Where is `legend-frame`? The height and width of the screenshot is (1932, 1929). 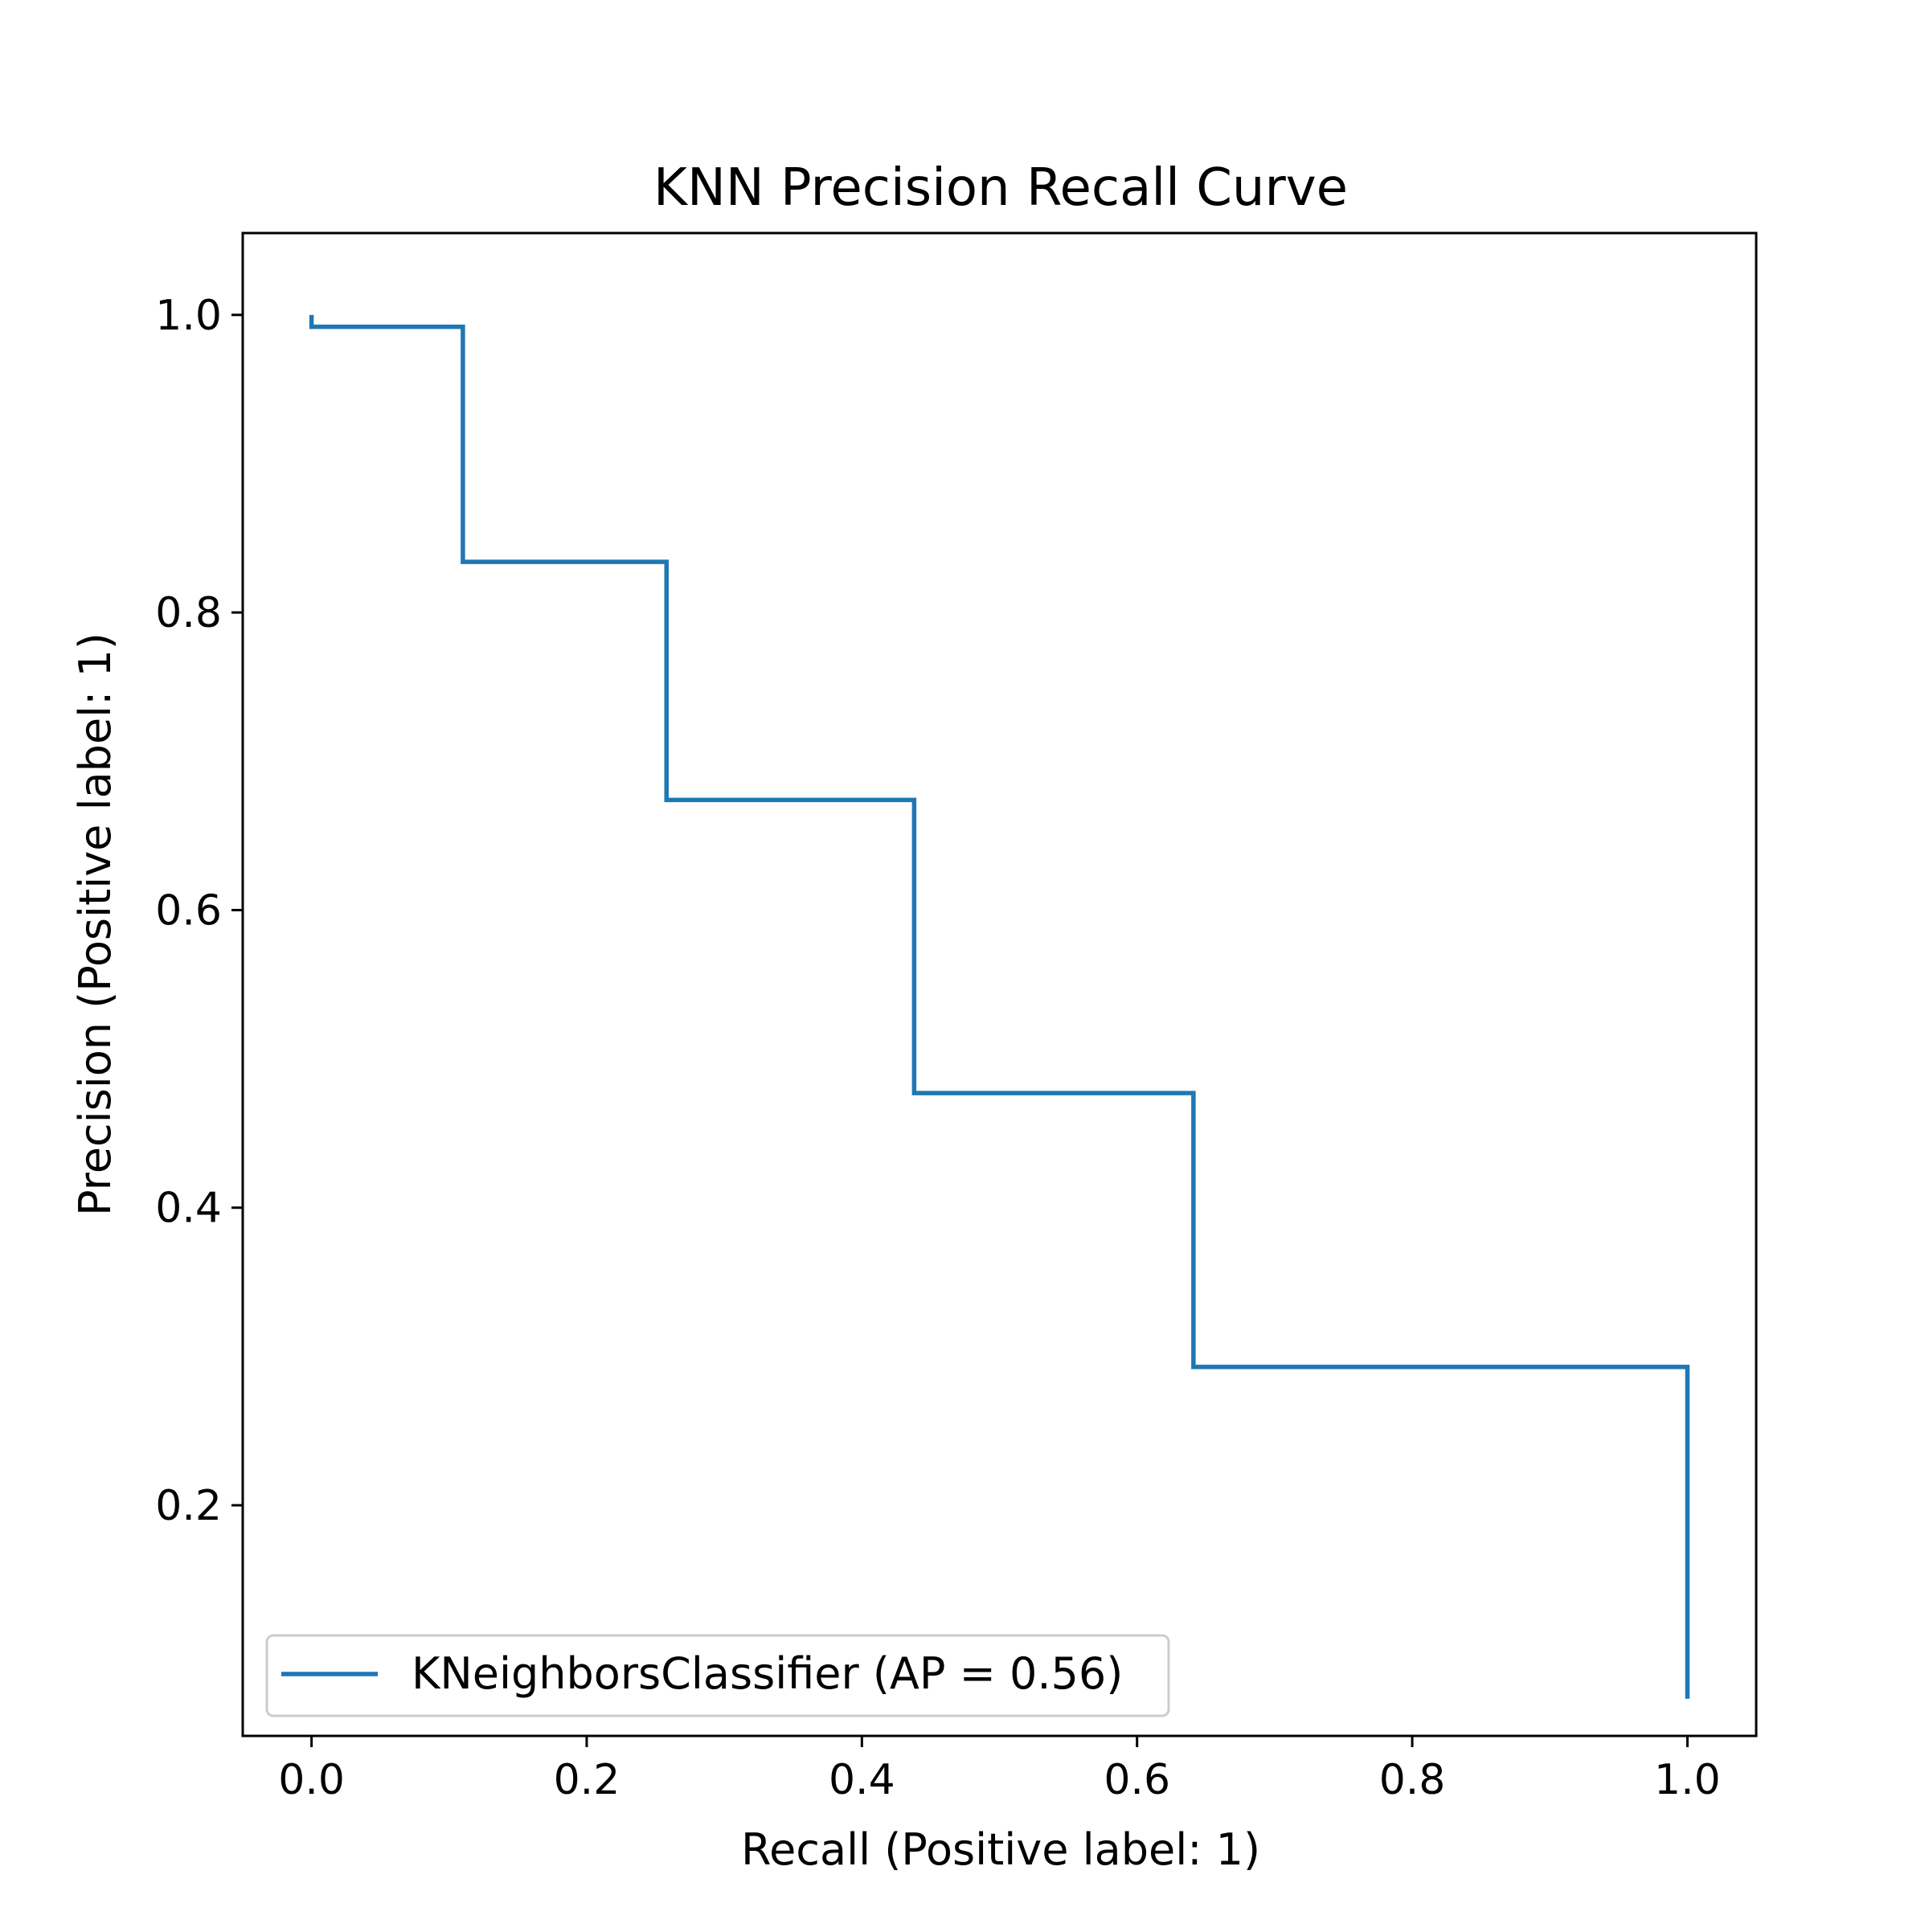 legend-frame is located at coordinates (717, 1675).